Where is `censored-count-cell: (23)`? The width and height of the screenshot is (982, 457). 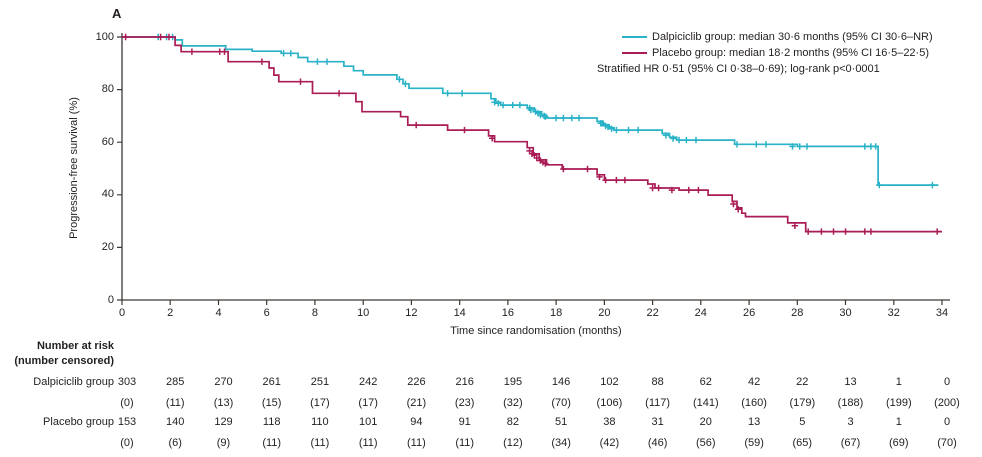
censored-count-cell: (23) is located at coordinates (464, 403).